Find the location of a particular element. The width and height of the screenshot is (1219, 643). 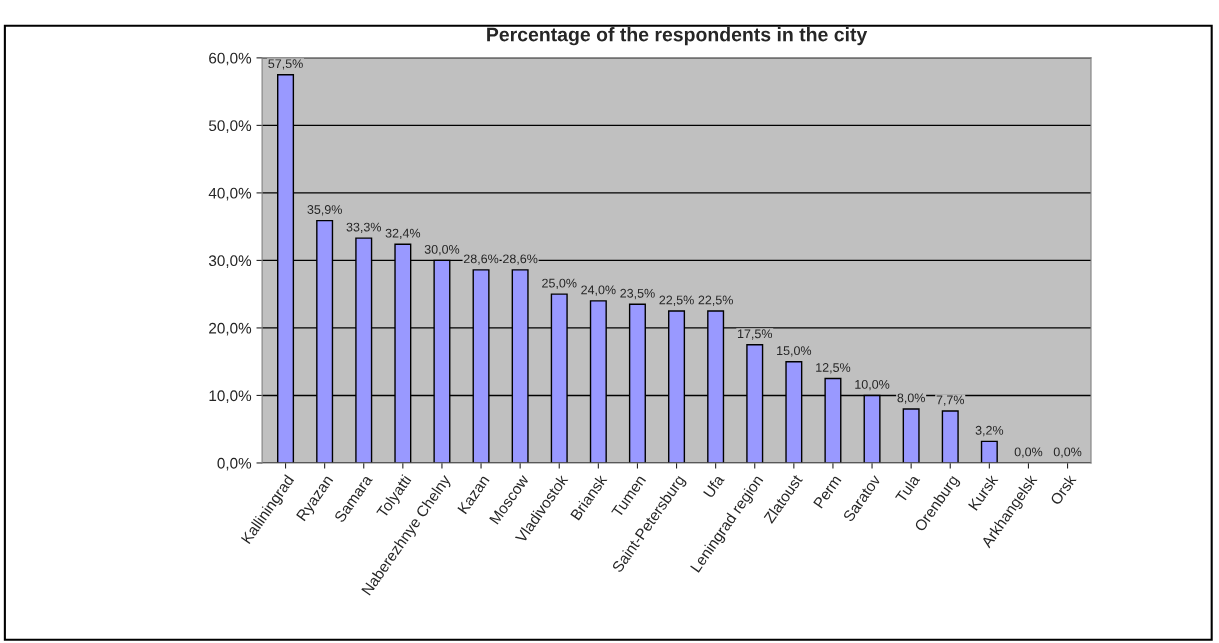

data-label: 35,9% is located at coordinates (324, 210).